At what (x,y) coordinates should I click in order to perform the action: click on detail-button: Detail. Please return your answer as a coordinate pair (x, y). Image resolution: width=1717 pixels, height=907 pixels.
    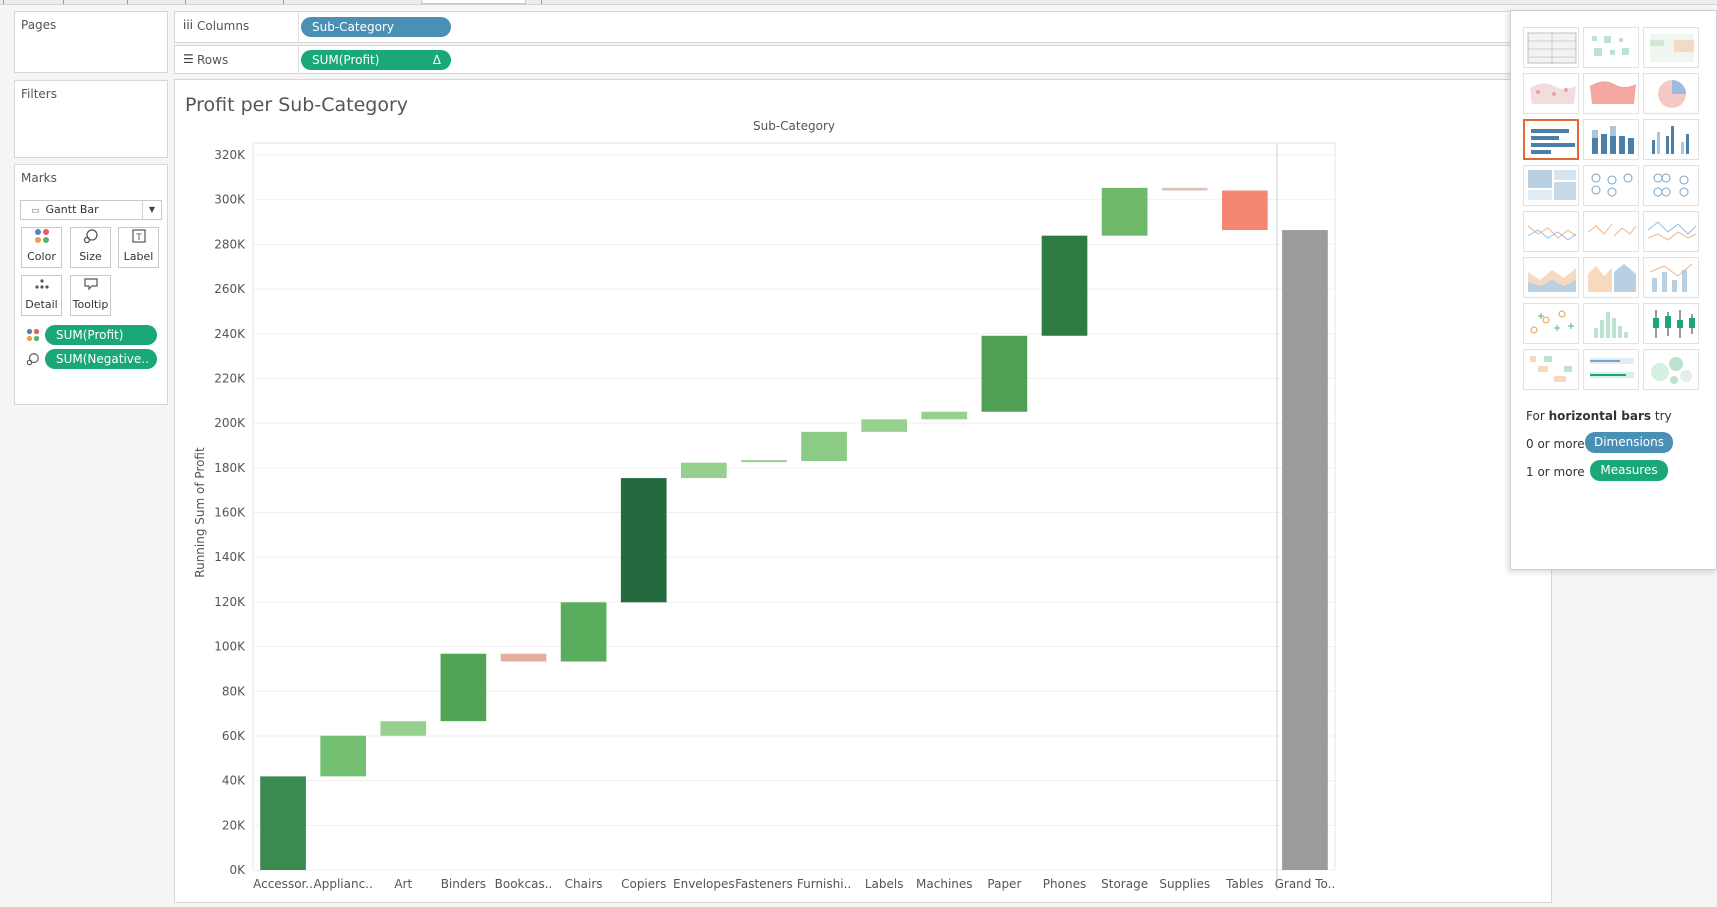
    Looking at the image, I should click on (41, 295).